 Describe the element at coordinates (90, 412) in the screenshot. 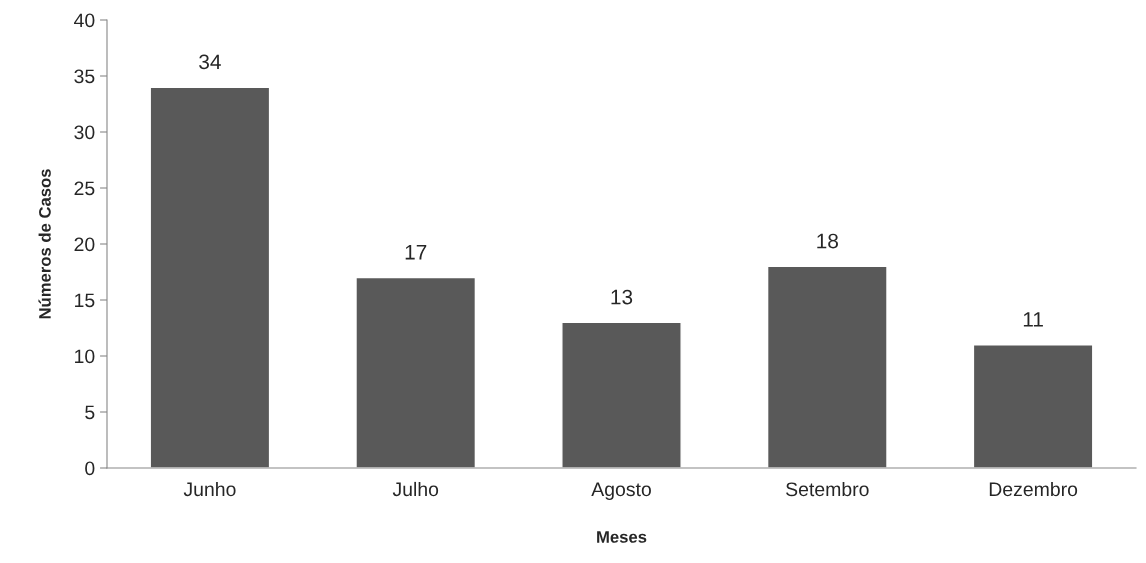

I see `y-tick-label: 5` at that location.